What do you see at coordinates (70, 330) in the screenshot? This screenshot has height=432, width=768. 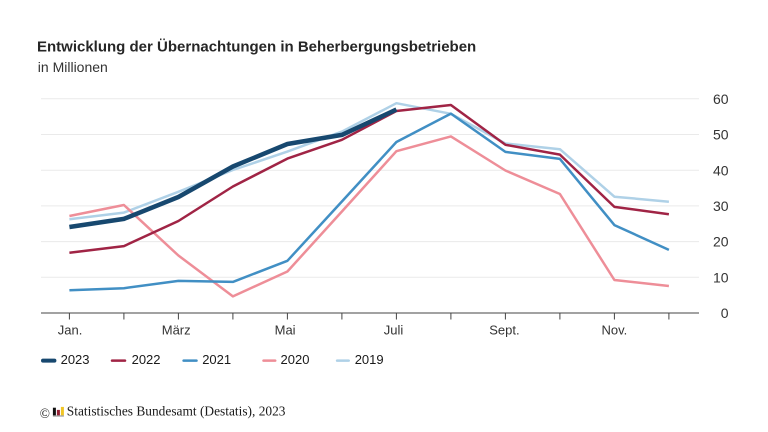 I see `svg-text: Jan.` at bounding box center [70, 330].